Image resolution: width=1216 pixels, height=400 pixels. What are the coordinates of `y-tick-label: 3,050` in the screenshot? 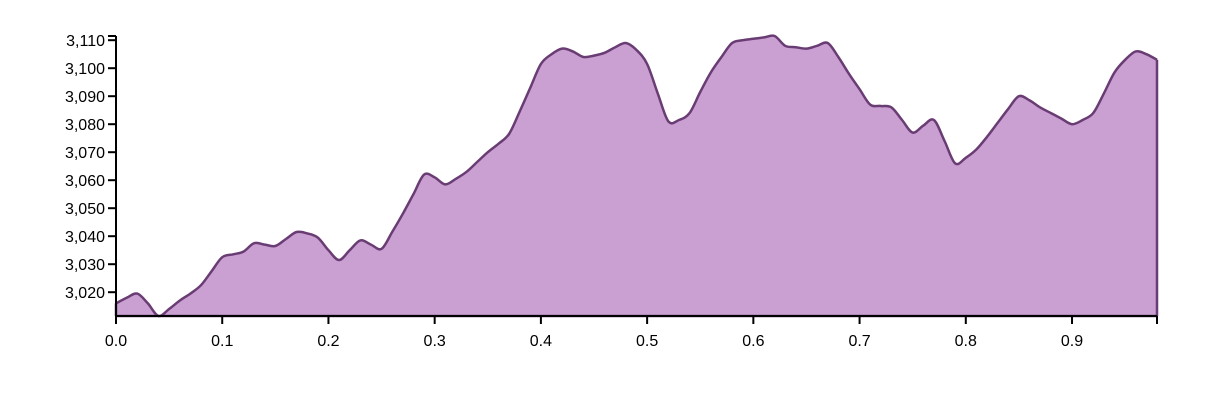 It's located at (85, 209).